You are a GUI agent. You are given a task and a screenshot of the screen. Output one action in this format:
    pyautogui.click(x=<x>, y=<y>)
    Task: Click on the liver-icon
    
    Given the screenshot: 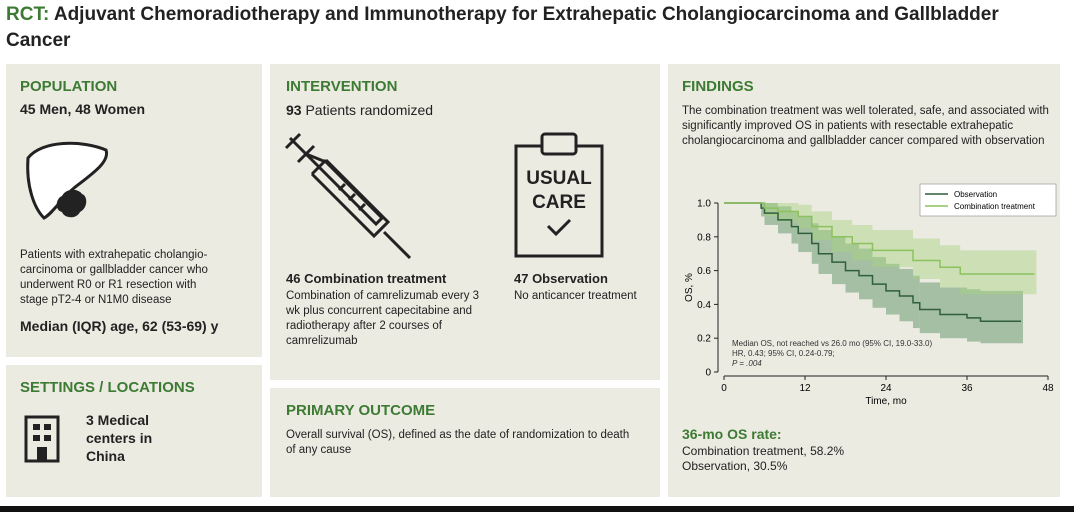 What is the action you would take?
    pyautogui.click(x=67, y=180)
    